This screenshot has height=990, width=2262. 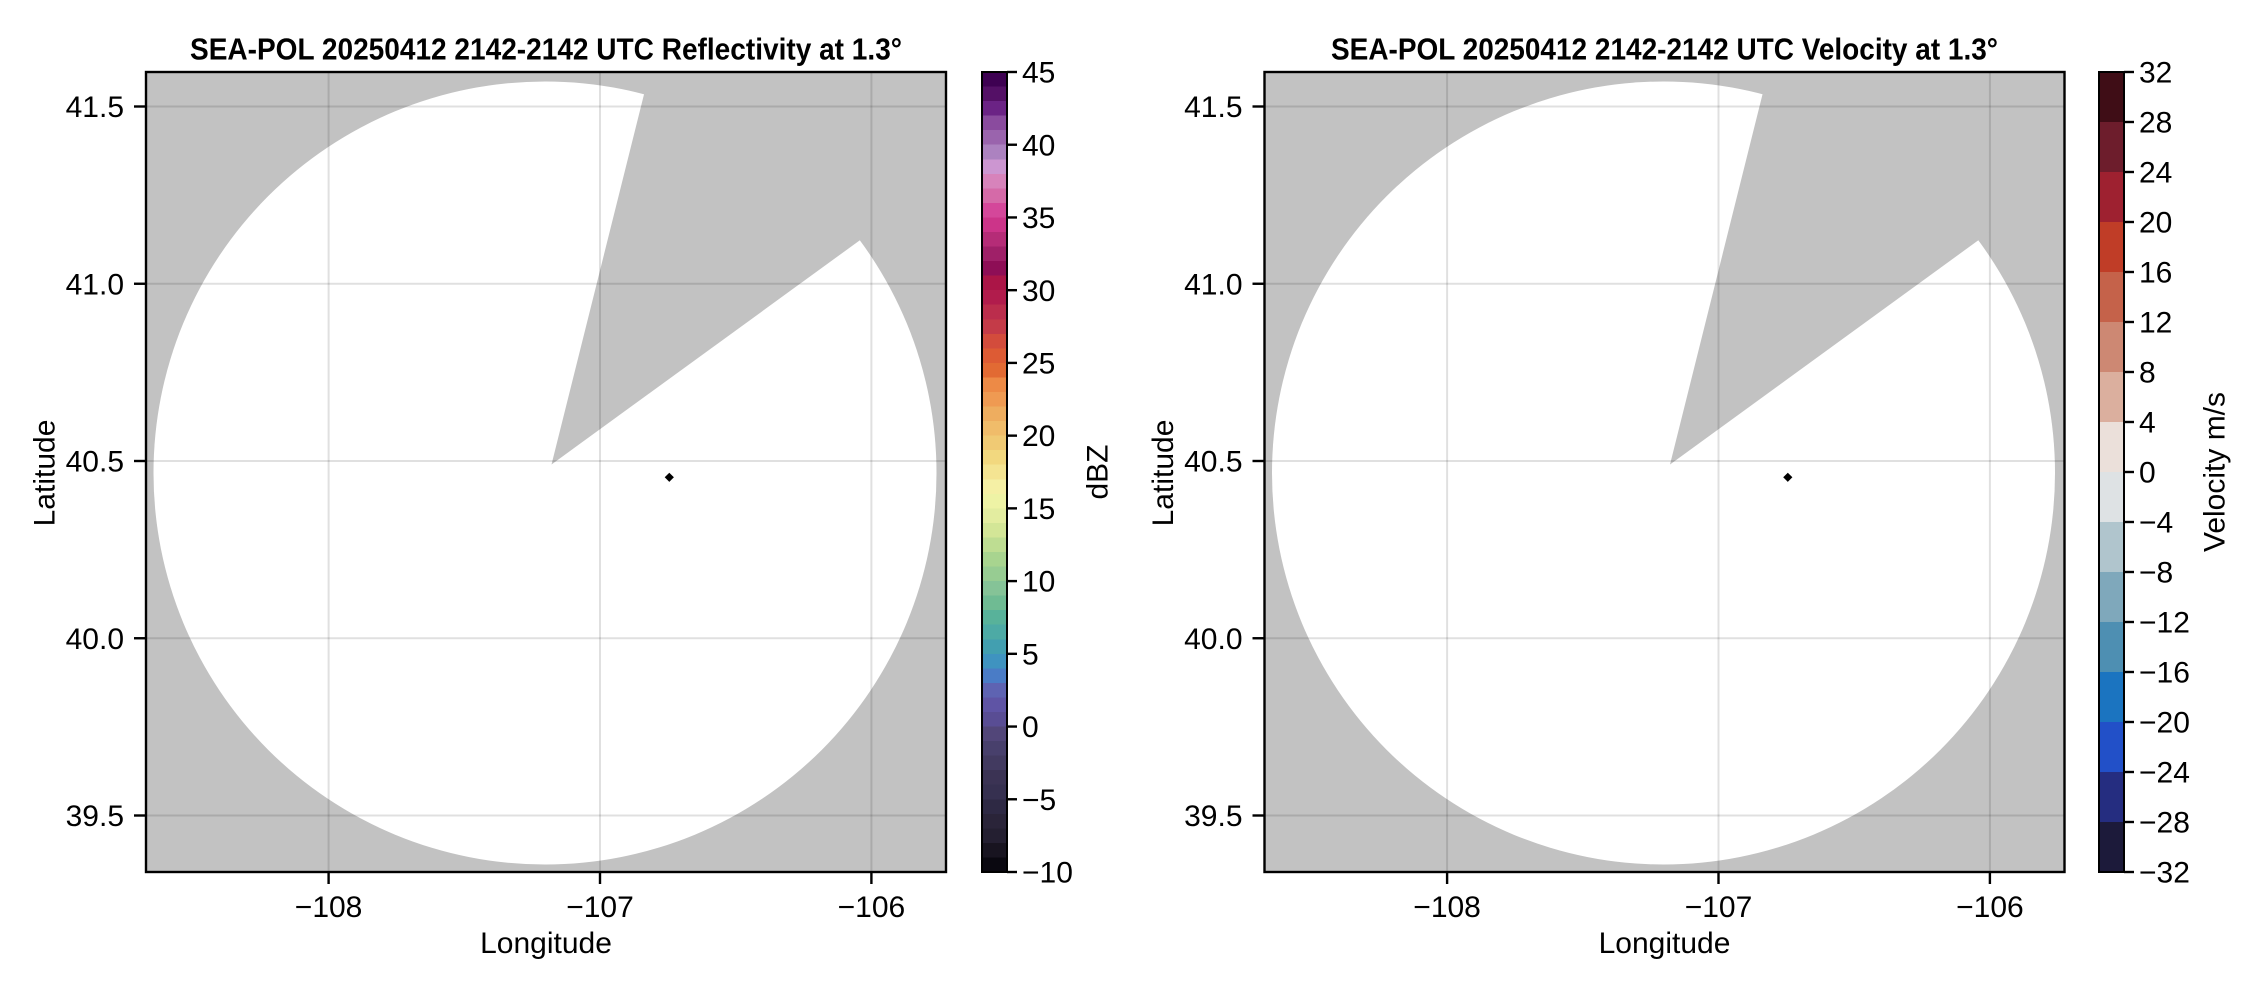 What do you see at coordinates (2215, 472) in the screenshot?
I see `svg-text: Velocity m/s` at bounding box center [2215, 472].